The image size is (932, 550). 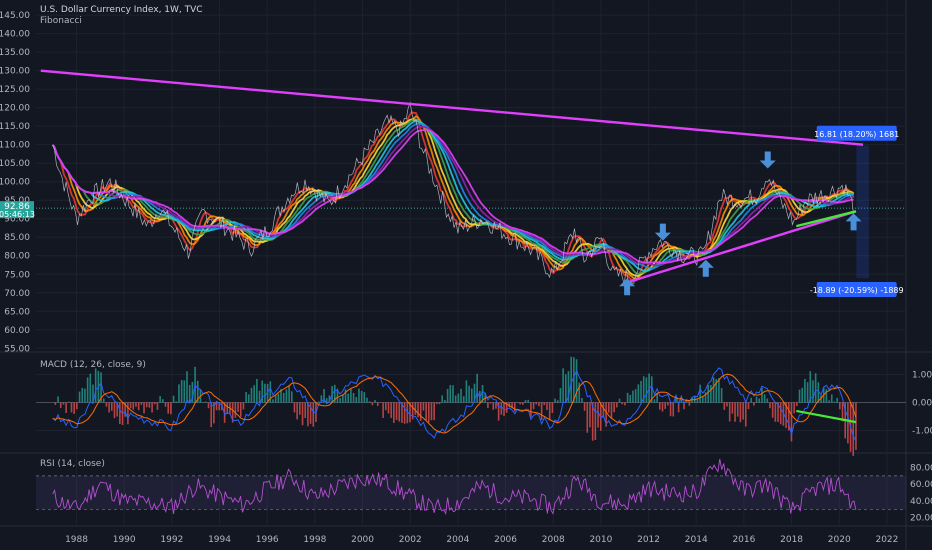 What do you see at coordinates (863, 177) in the screenshot?
I see `price-range-box` at bounding box center [863, 177].